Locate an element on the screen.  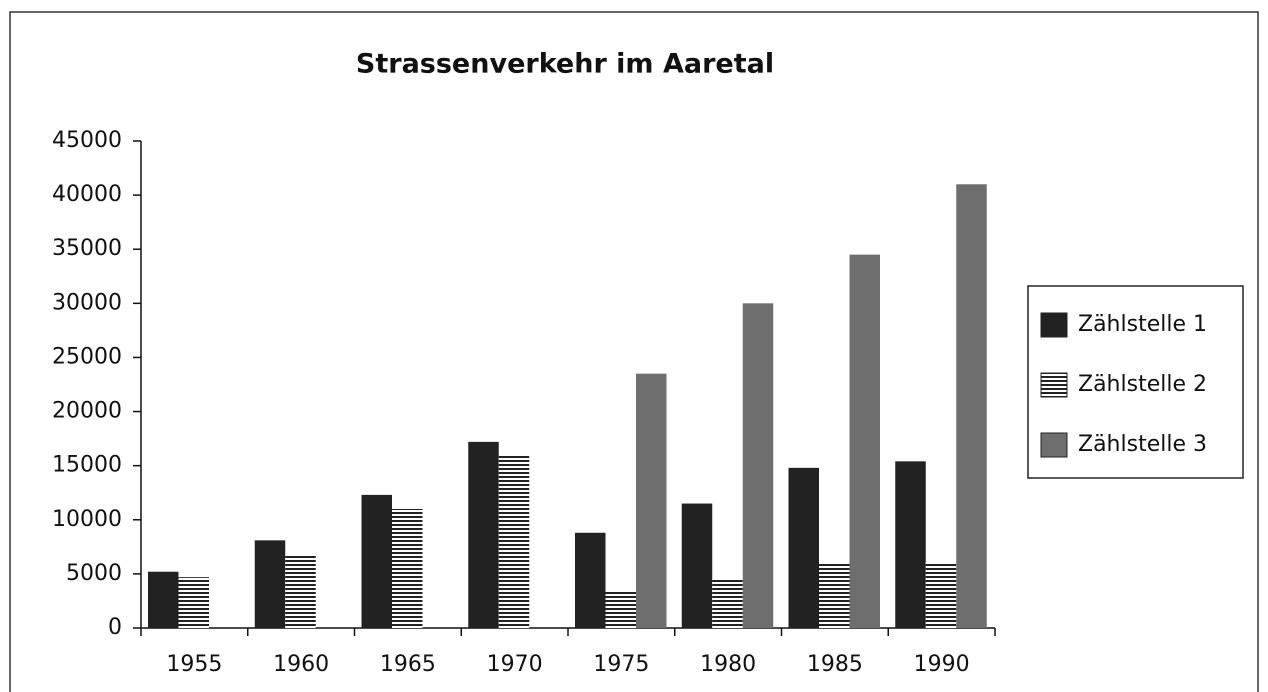
x-tick-label: 1975 is located at coordinates (621, 664).